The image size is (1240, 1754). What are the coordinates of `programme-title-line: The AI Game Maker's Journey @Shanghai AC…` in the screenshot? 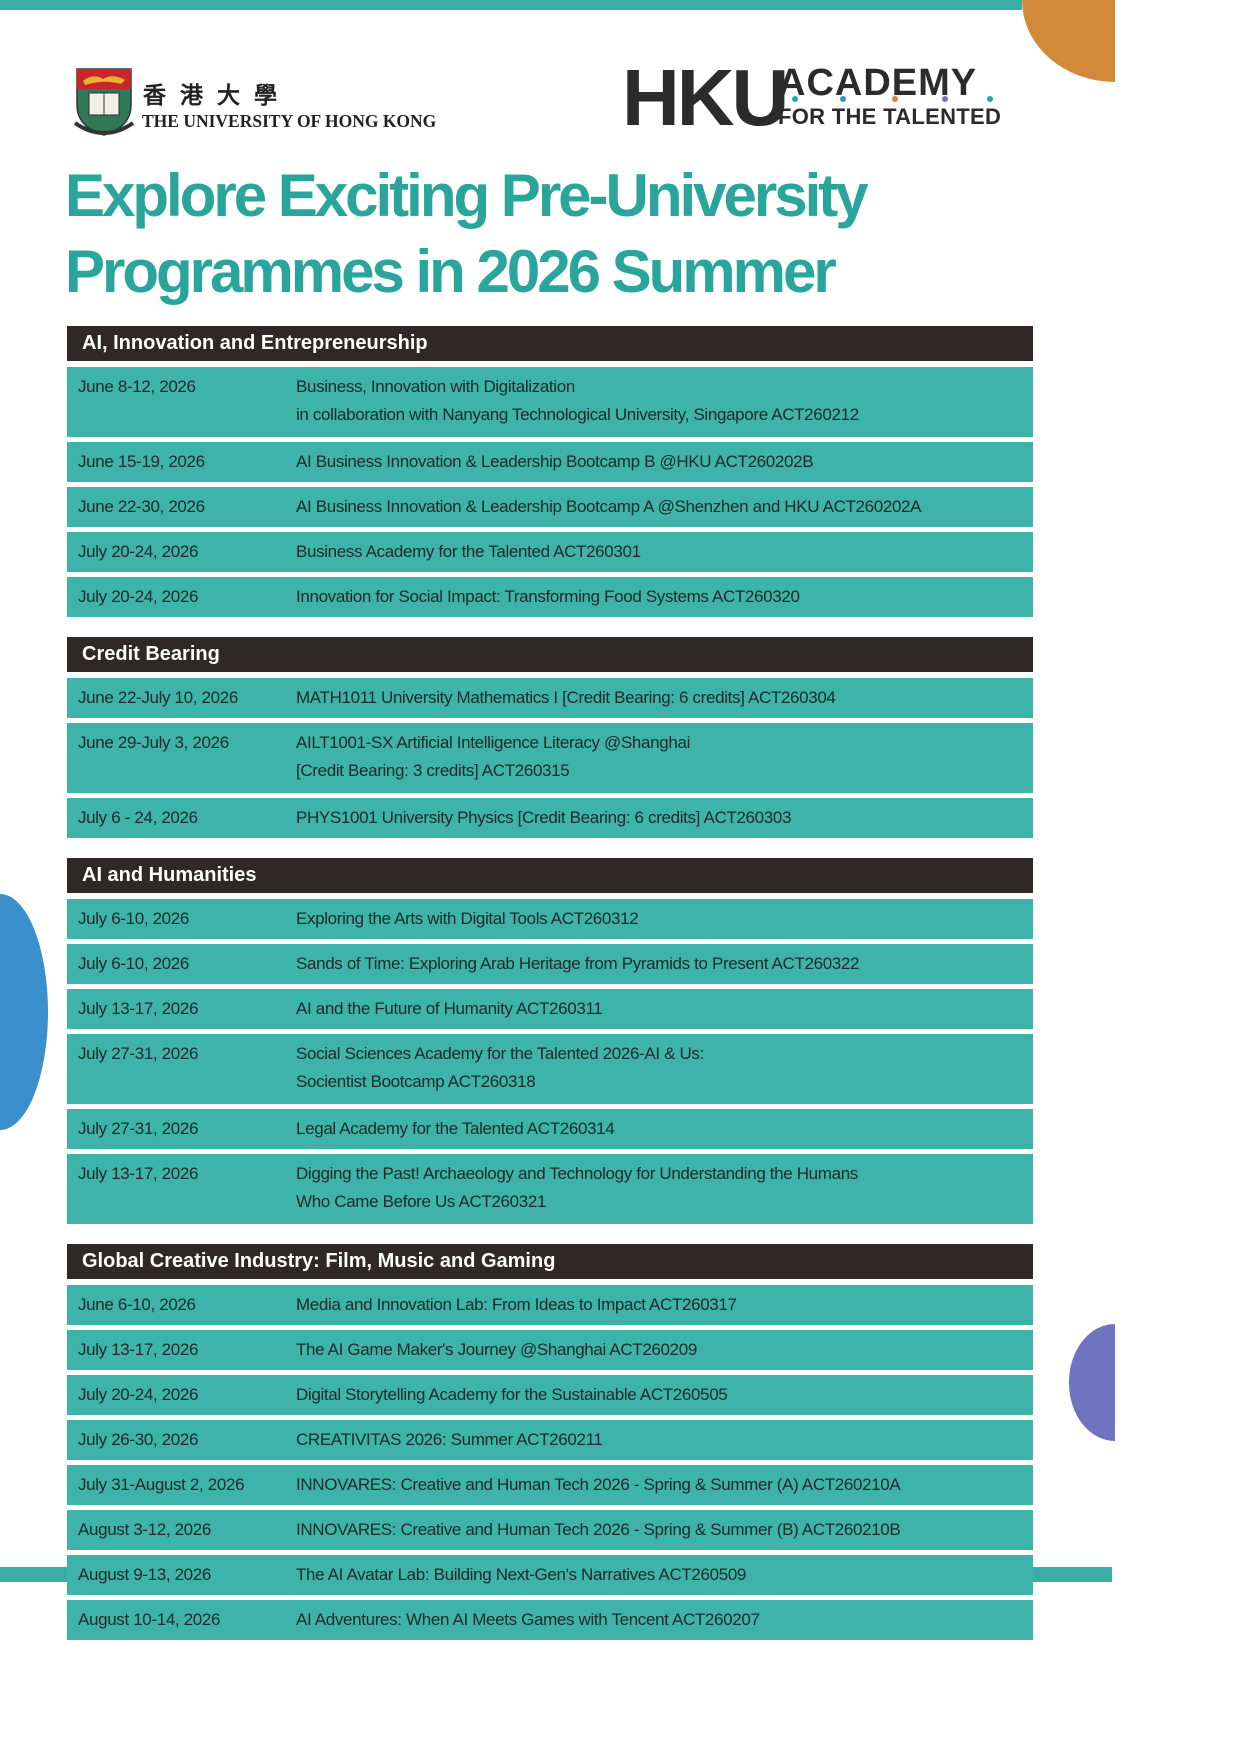 It's located at (496, 1349).